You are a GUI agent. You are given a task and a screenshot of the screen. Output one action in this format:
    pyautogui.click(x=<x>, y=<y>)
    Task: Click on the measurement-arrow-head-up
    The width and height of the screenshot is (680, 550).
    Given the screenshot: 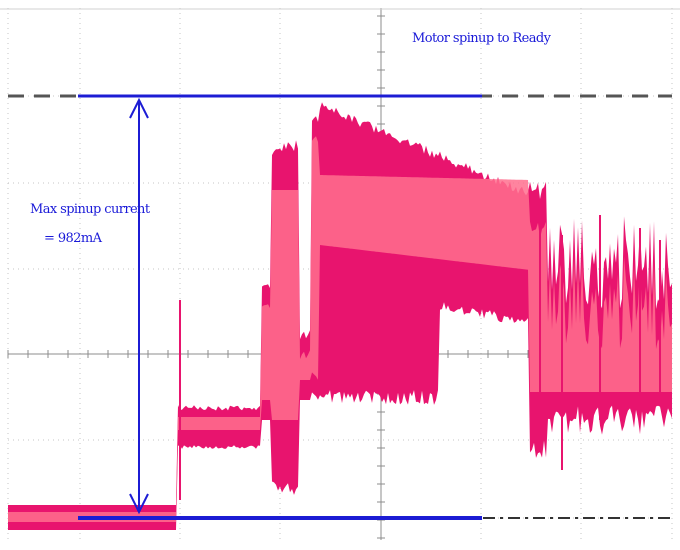 What is the action you would take?
    pyautogui.click(x=139, y=108)
    